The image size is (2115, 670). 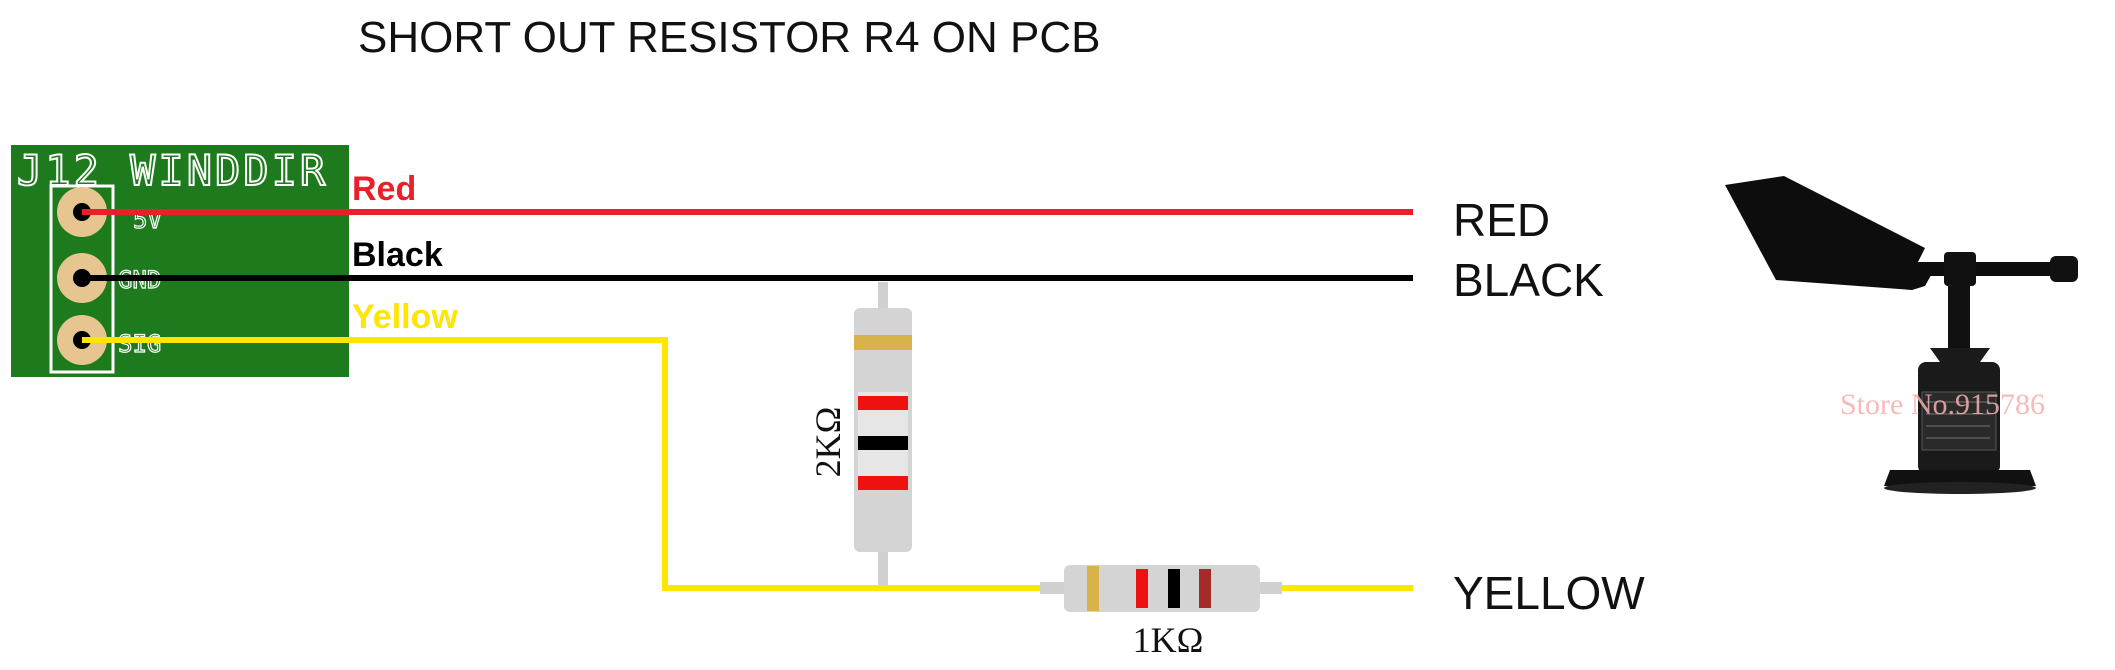 What do you see at coordinates (1501, 220) in the screenshot?
I see `terminal-label-red: RED` at bounding box center [1501, 220].